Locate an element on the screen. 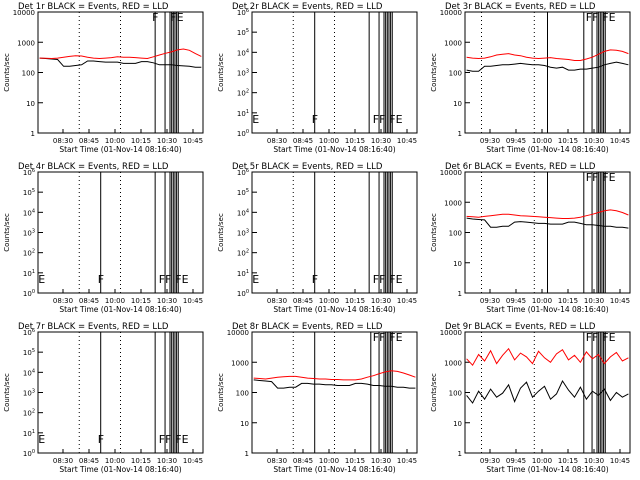 The height and width of the screenshot is (480, 640). panel-title: Det 4r BLACK = Events, RED = LLD is located at coordinates (93, 167).